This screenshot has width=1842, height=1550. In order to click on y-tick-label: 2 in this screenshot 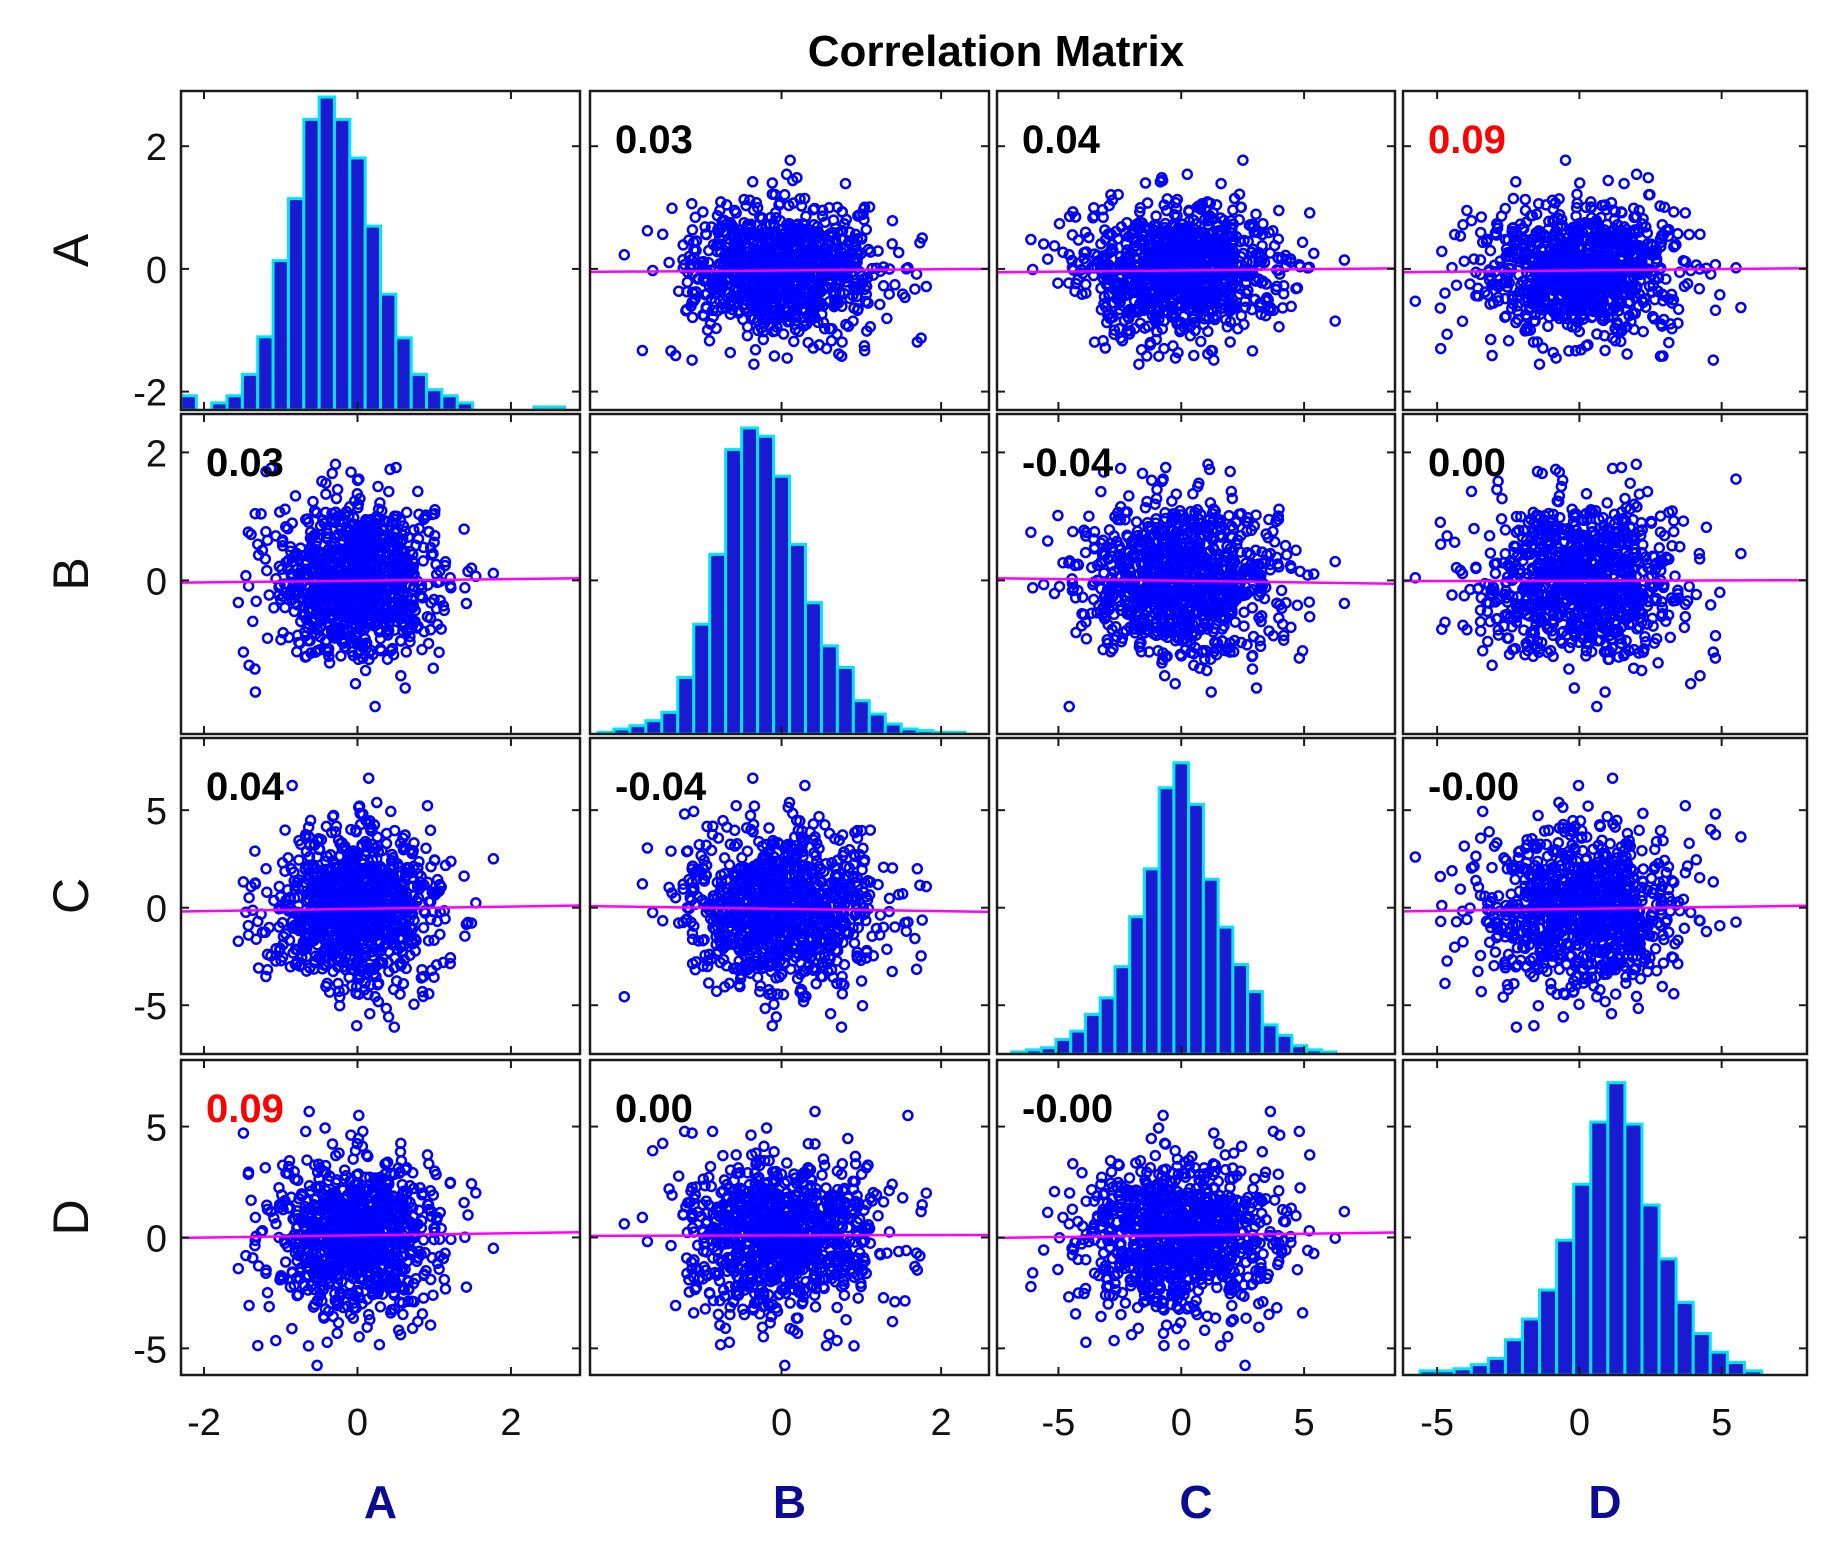, I will do `click(156, 454)`.